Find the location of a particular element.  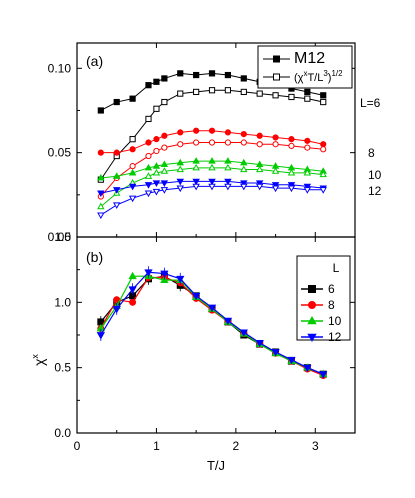

x-tick-label-b: 3 is located at coordinates (315, 446).